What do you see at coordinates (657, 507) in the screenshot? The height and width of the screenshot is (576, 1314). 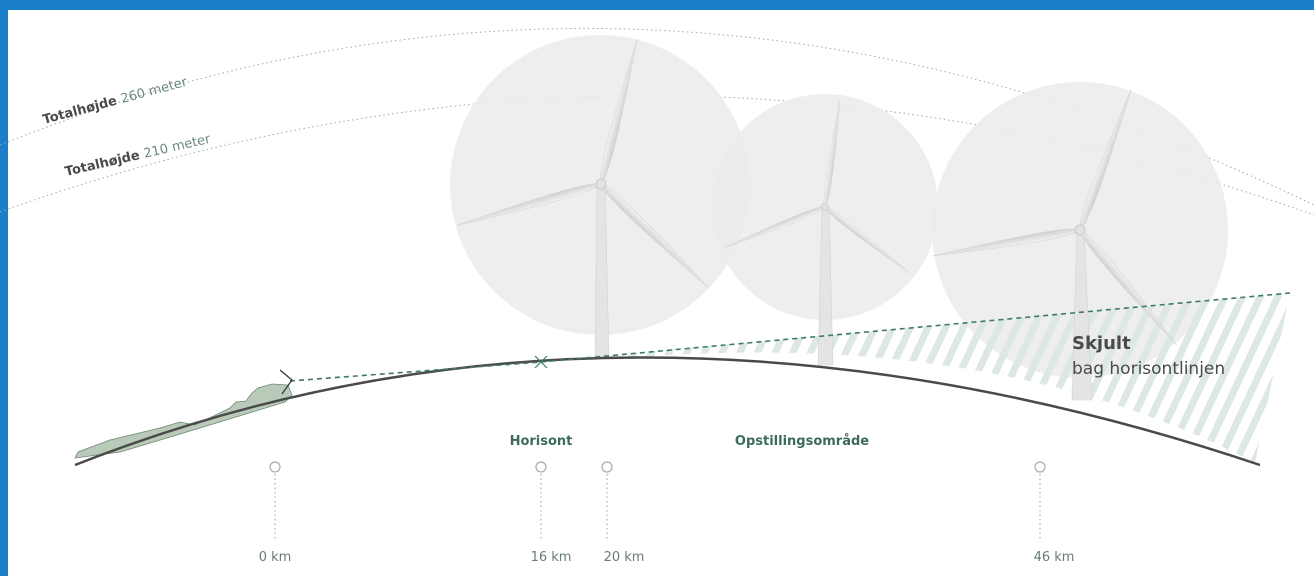 I see `marker-line` at bounding box center [657, 507].